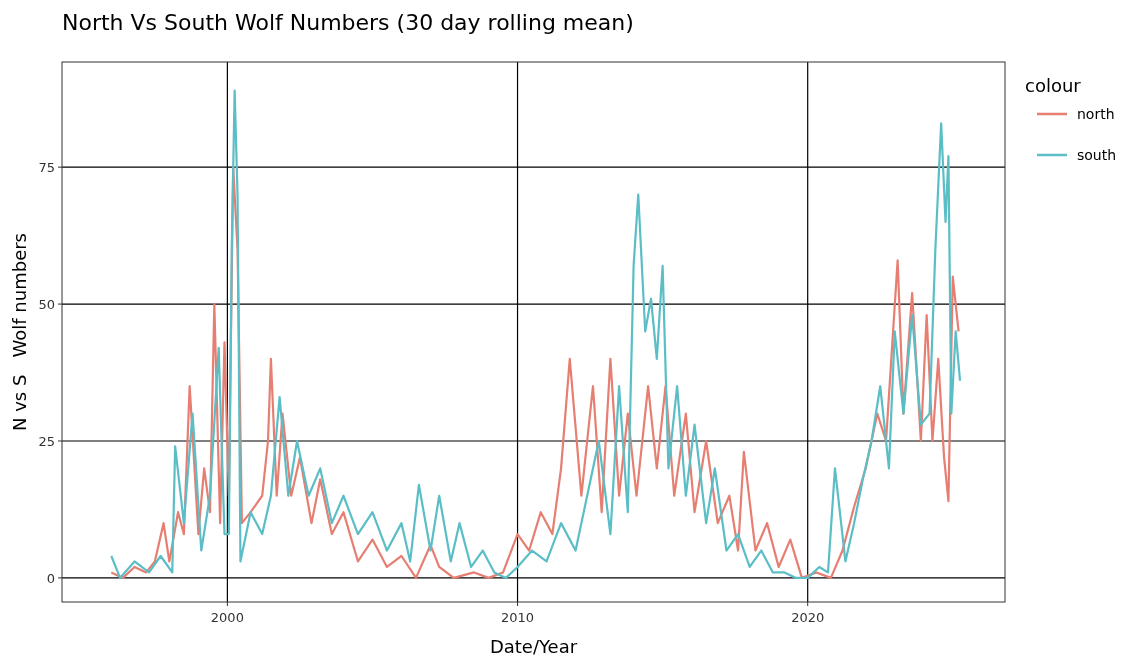  Describe the element at coordinates (46, 168) in the screenshot. I see `y-tick-label: 75` at that location.